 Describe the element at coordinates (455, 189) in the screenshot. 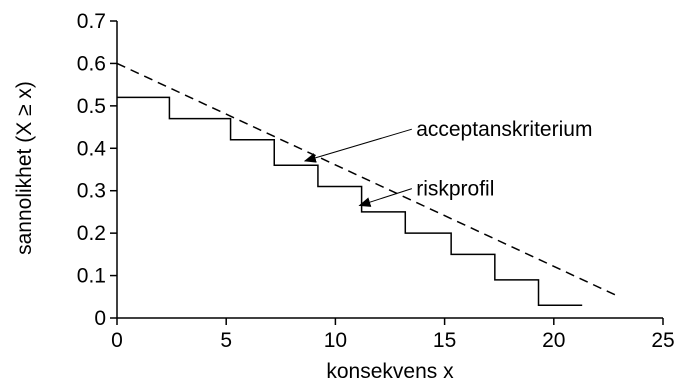

I see `annotation-label: riskprofil` at that location.